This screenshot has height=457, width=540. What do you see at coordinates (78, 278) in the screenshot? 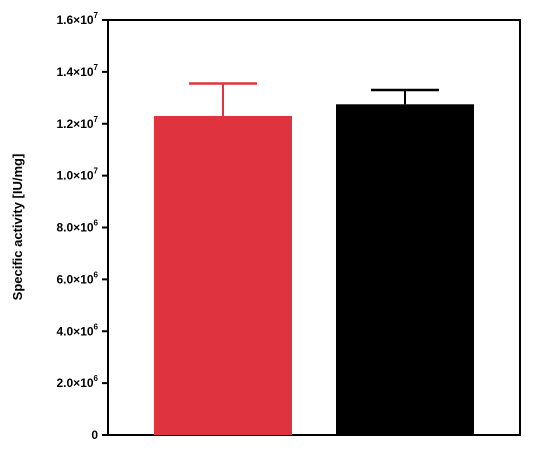
I see `y-tick-label: 6.0×10⁶` at bounding box center [78, 278].